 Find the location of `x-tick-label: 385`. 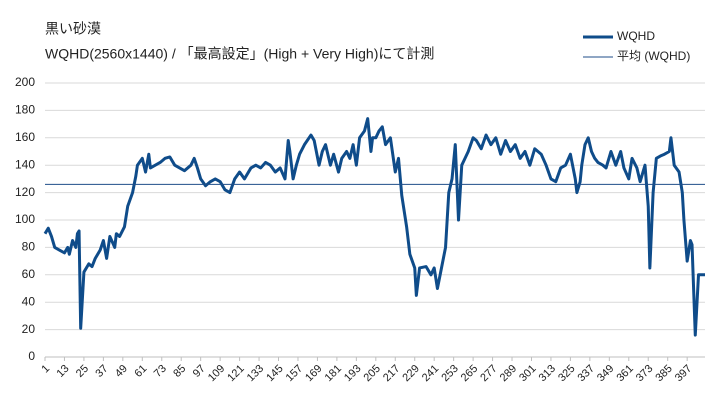

x-tick-label: 385 is located at coordinates (663, 373).